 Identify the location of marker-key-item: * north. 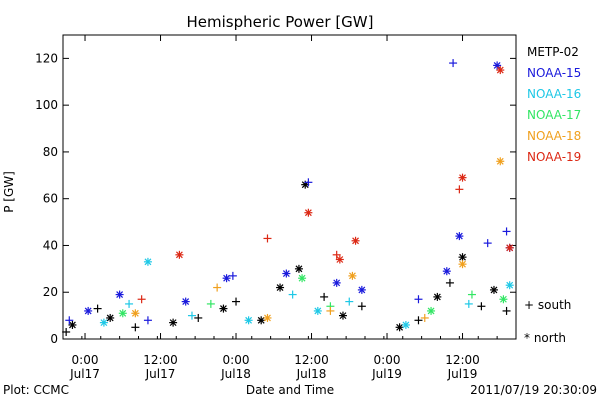
(545, 338).